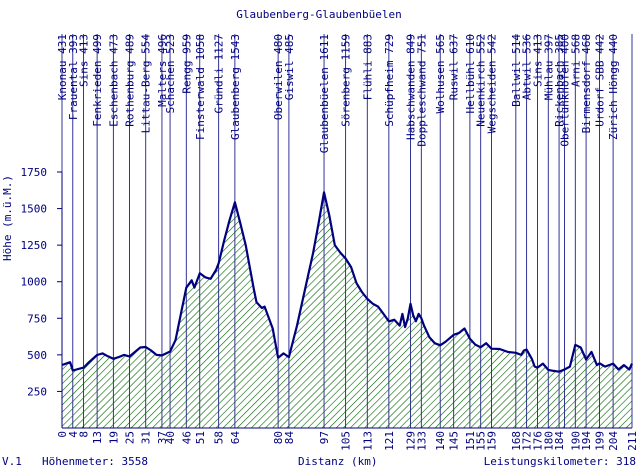  I want to click on waypoint-label: Neuenkirch 552, so click(481, 80).